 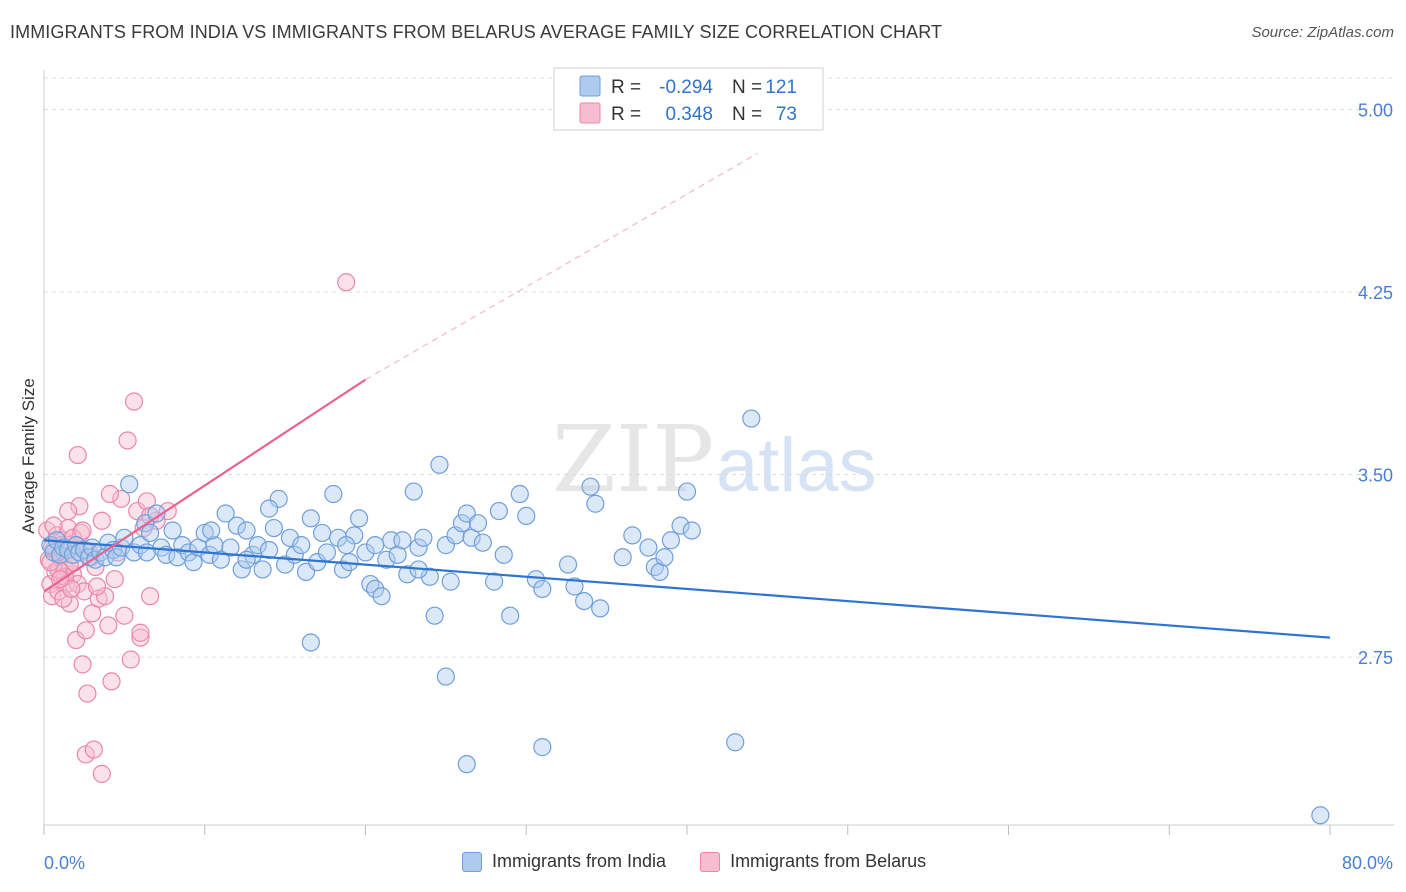 What do you see at coordinates (28, 456) in the screenshot?
I see `y-axis-label: Average Family Size` at bounding box center [28, 456].